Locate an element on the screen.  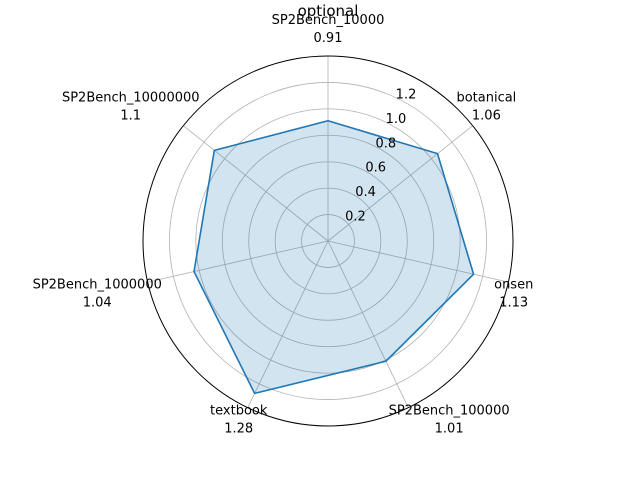
category-label-group: botanical 1.06 is located at coordinates (486, 106).